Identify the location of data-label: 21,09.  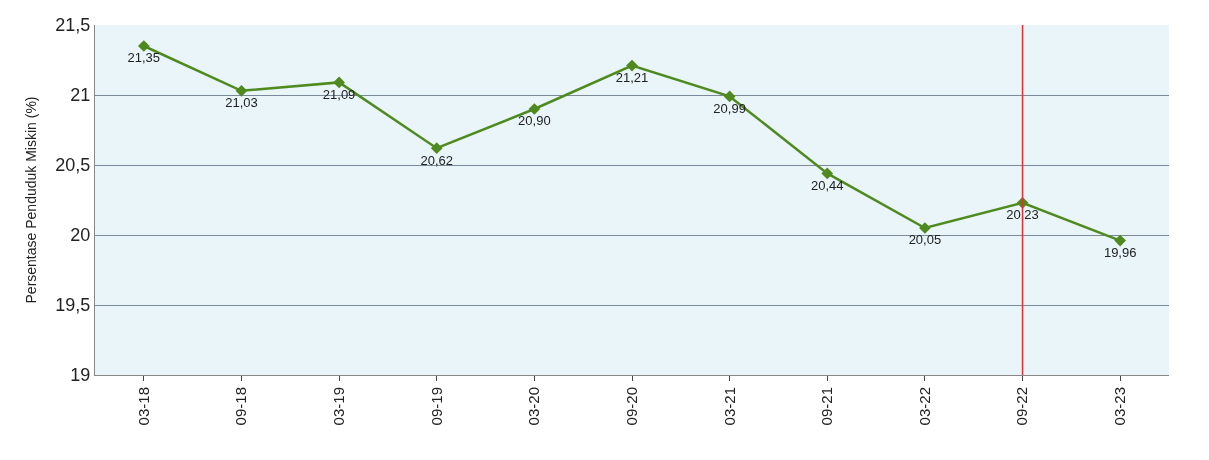
(339, 94).